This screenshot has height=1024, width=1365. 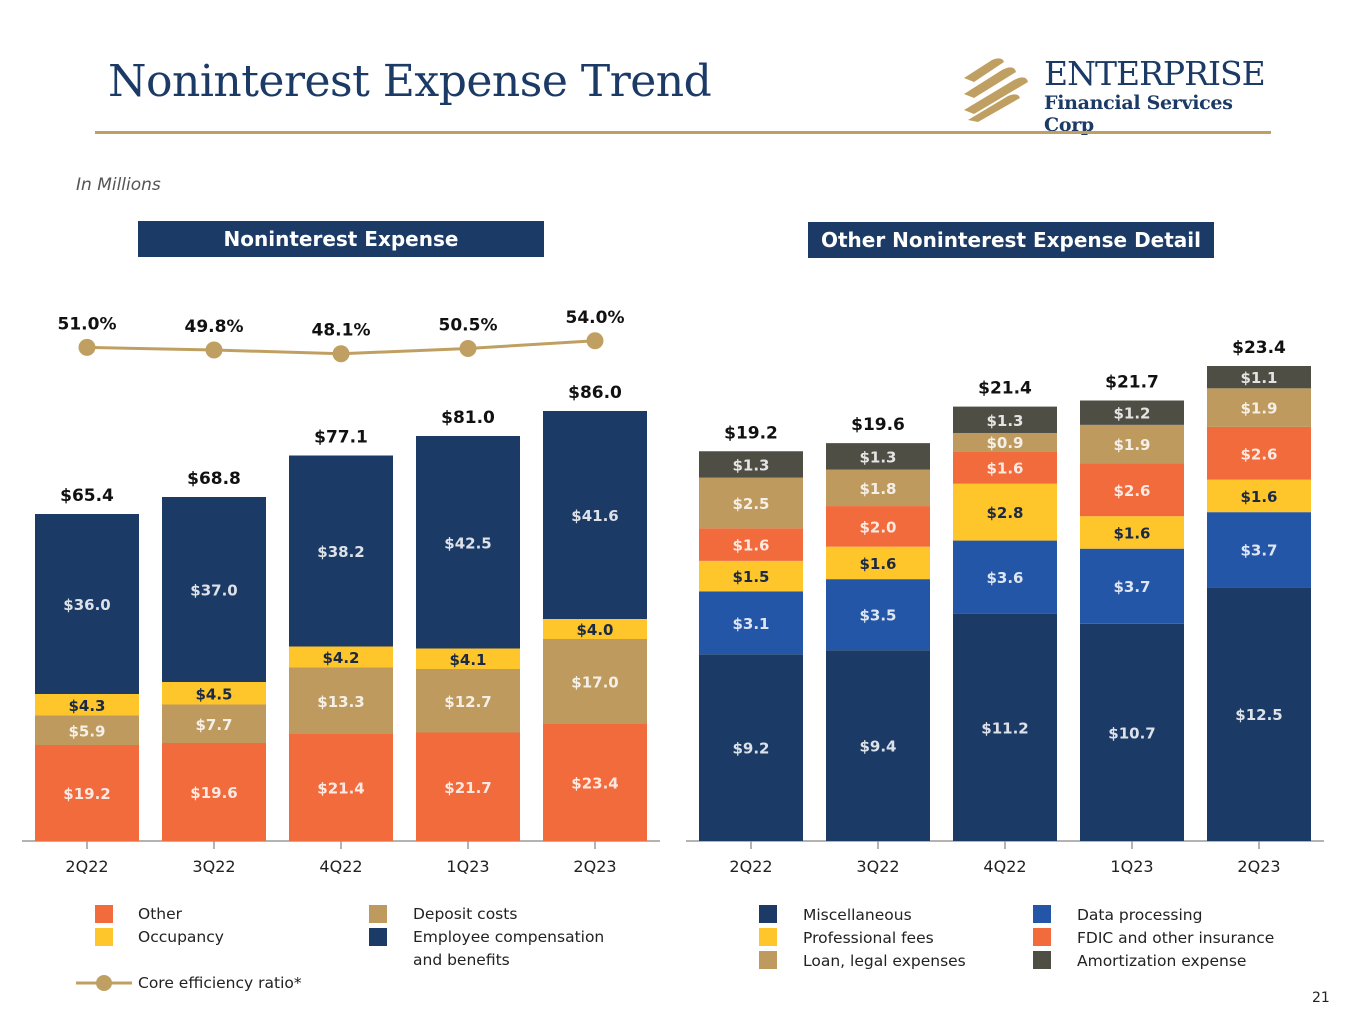 I want to click on enterprise-stripes-logo-icon, so click(x=996, y=90).